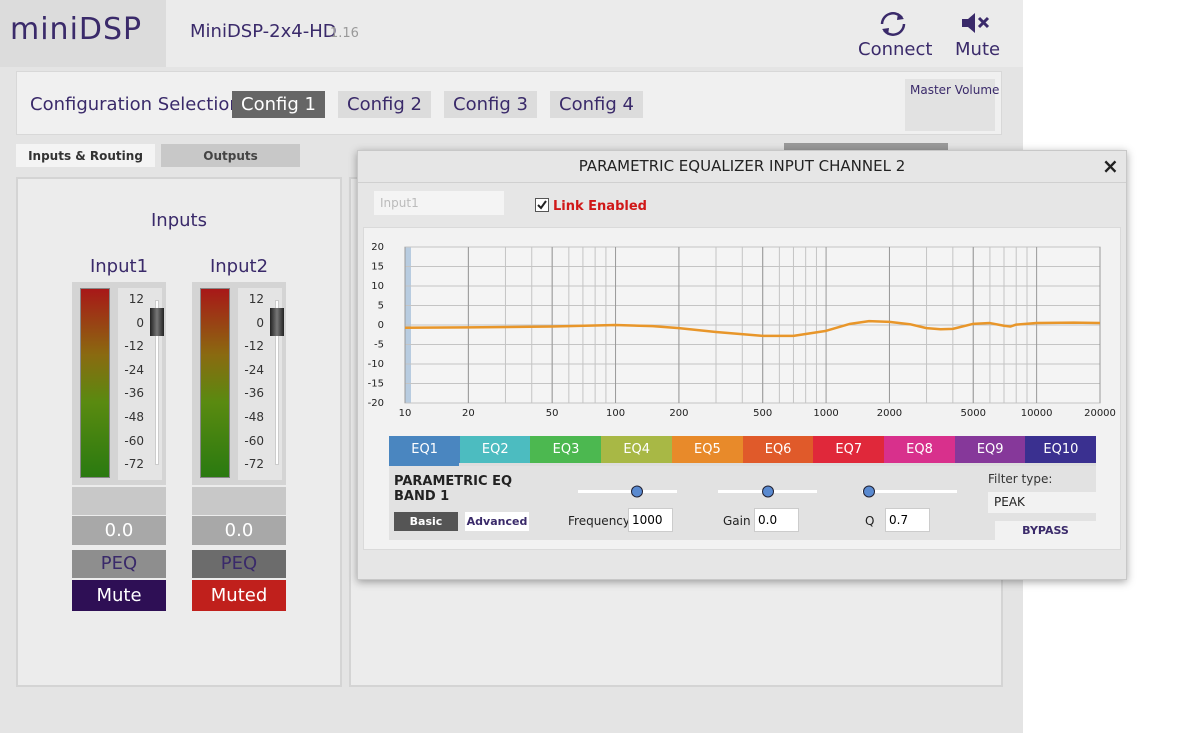 This screenshot has height=733, width=1197. I want to click on x-tick-label: 5000, so click(973, 413).